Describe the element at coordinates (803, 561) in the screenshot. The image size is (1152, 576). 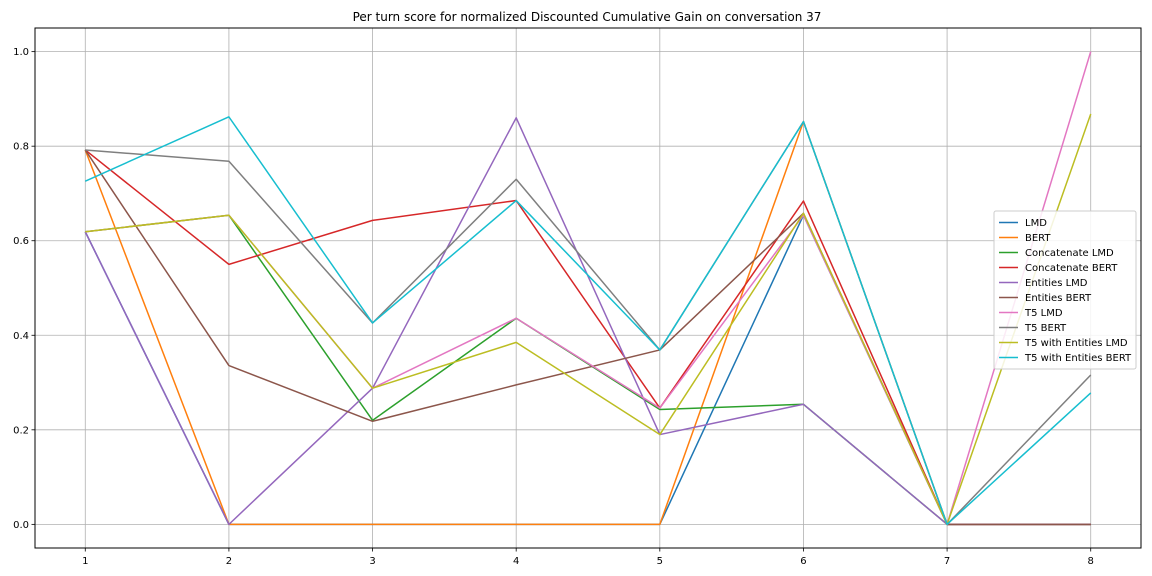
I see `x-tick-label: 6` at that location.